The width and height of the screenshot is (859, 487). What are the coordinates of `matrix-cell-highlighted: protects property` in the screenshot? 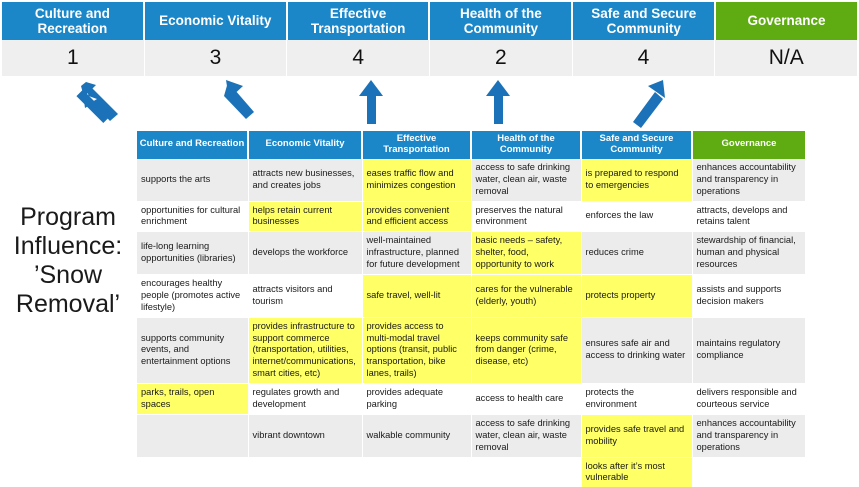 It's located at (637, 296).